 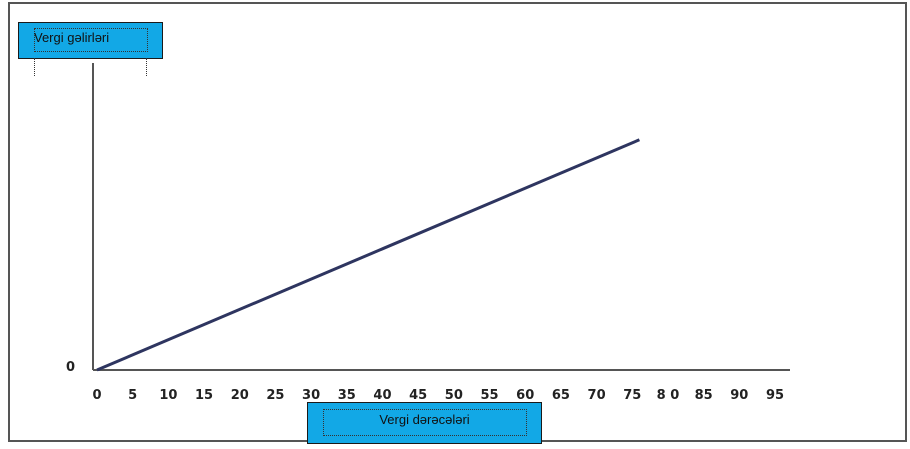 What do you see at coordinates (704, 395) in the screenshot?
I see `x-tick-label: 85` at bounding box center [704, 395].